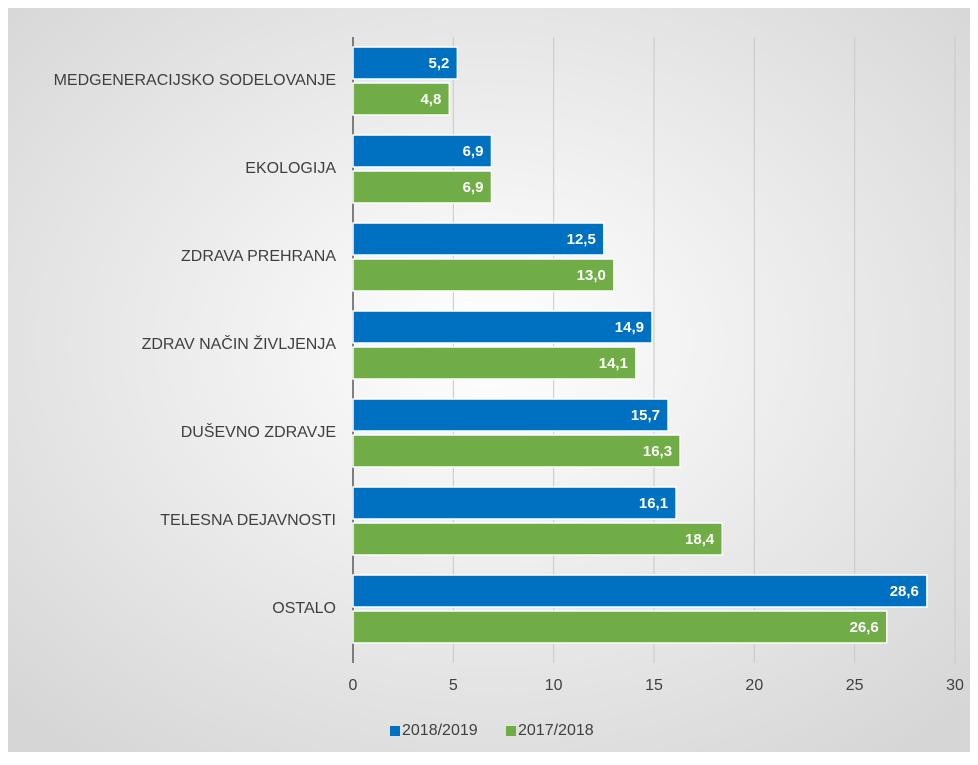  Describe the element at coordinates (591, 275) in the screenshot. I see `value-label: 13,0` at that location.